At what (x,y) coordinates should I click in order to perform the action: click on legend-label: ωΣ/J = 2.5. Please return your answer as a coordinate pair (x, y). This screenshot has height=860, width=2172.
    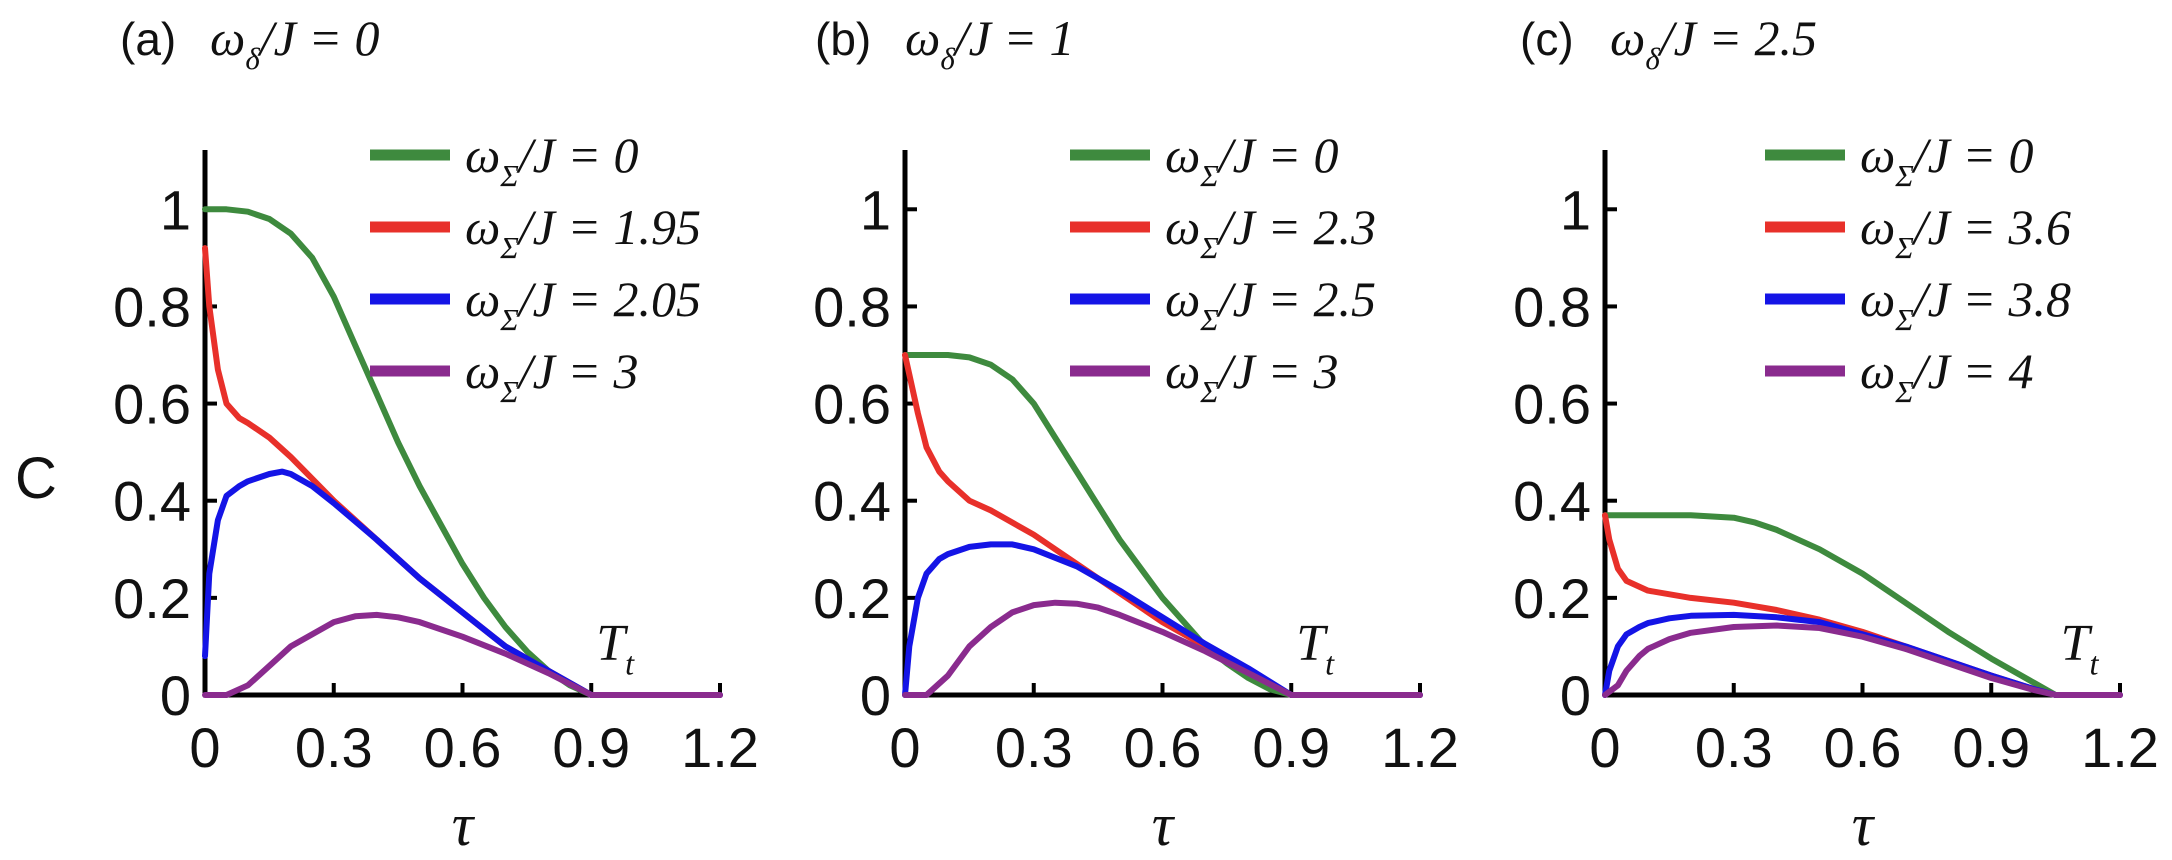
    Looking at the image, I should click on (1270, 304).